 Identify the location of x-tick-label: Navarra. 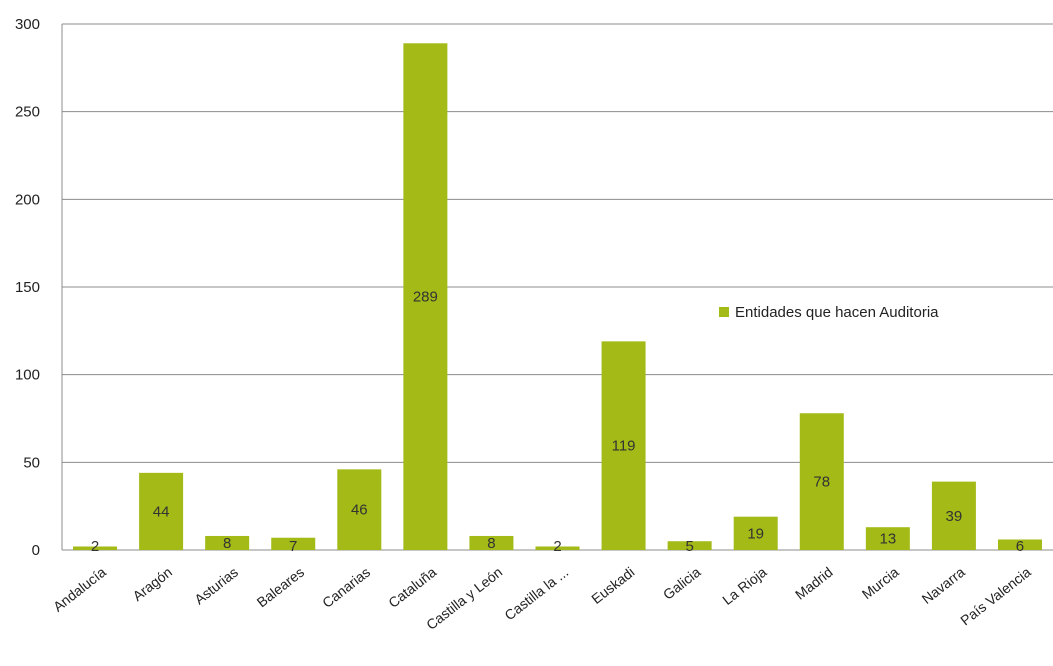
(943, 585).